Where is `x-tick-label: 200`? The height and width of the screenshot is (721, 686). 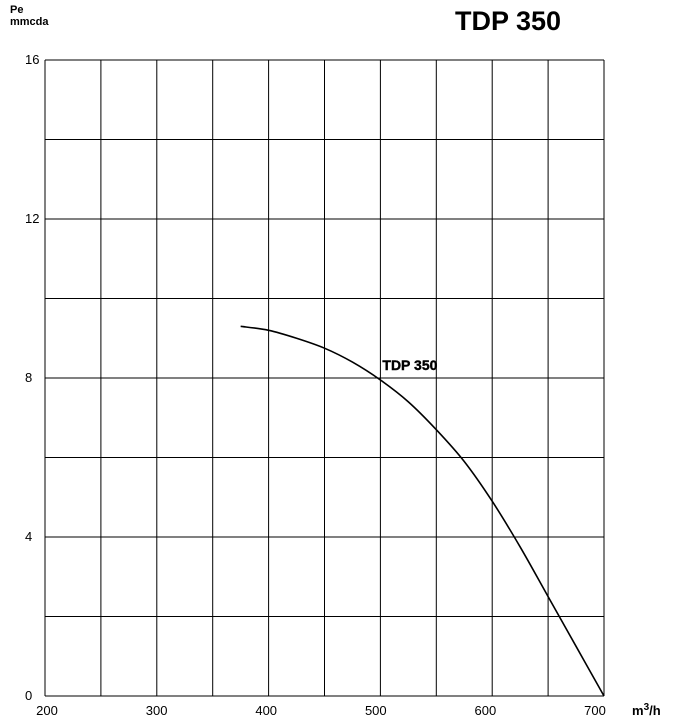 x-tick-label: 200 is located at coordinates (47, 710).